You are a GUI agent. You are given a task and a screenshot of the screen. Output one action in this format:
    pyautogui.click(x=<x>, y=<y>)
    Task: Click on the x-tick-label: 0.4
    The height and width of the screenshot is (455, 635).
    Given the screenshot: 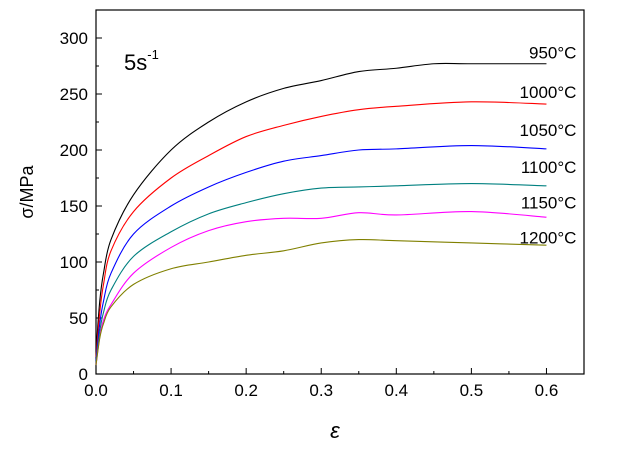 What is the action you would take?
    pyautogui.click(x=396, y=390)
    